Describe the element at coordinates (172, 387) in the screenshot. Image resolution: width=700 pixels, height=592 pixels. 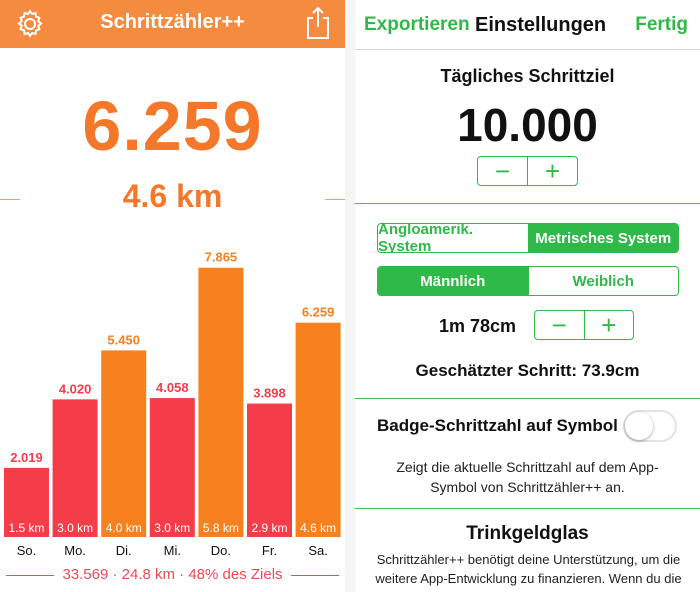
I see `bar-value-label: 4.058` at that location.